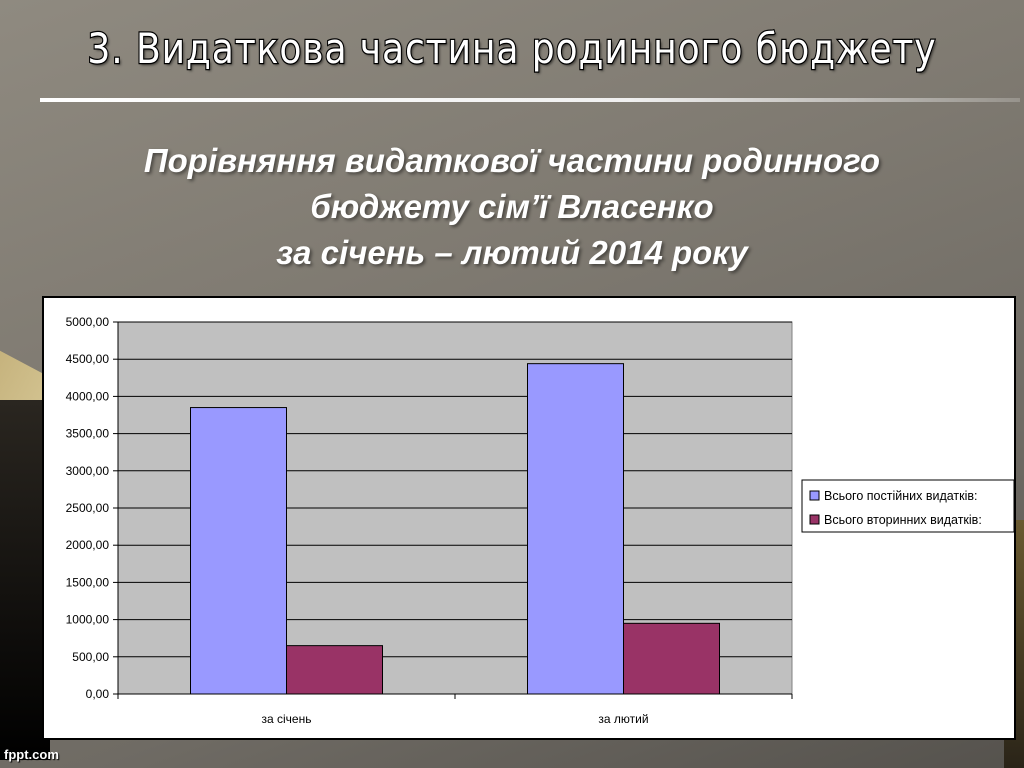  What do you see at coordinates (25, 580) in the screenshot?
I see `decorative-dark-band` at bounding box center [25, 580].